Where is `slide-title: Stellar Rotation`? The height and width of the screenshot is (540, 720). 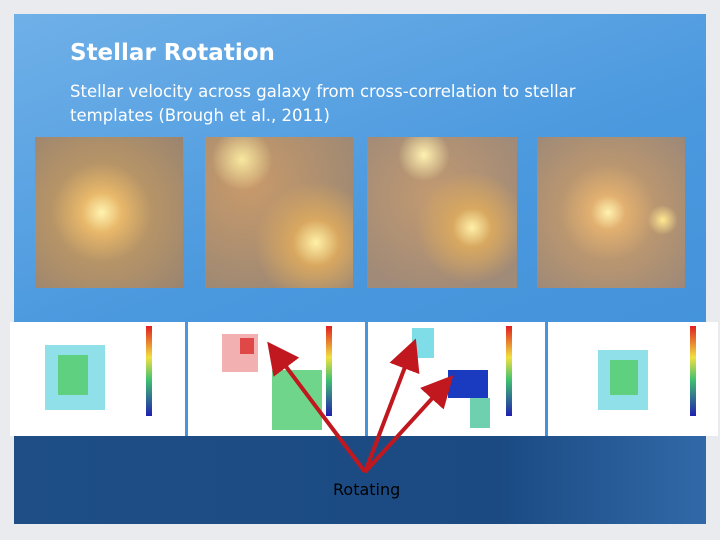 slide-title: Stellar Rotation is located at coordinates (172, 53).